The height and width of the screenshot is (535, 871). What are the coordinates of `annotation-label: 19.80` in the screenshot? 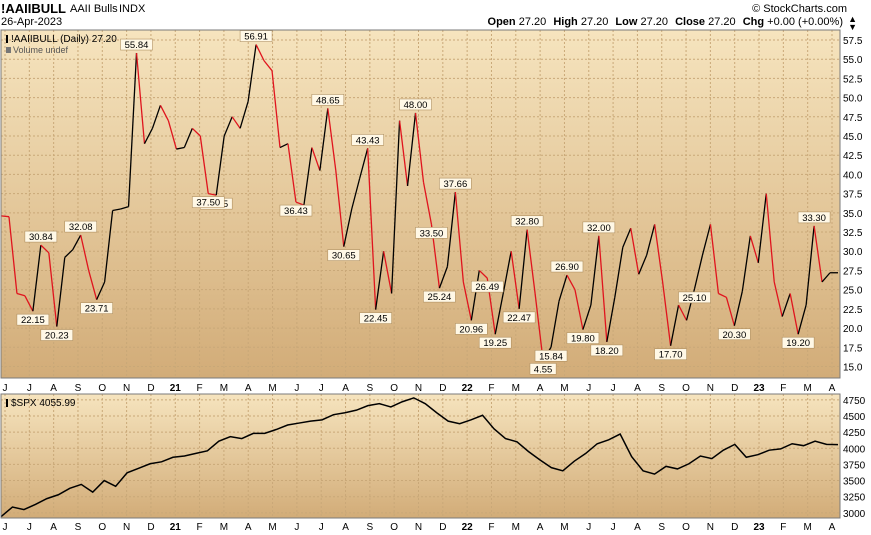 It's located at (583, 339).